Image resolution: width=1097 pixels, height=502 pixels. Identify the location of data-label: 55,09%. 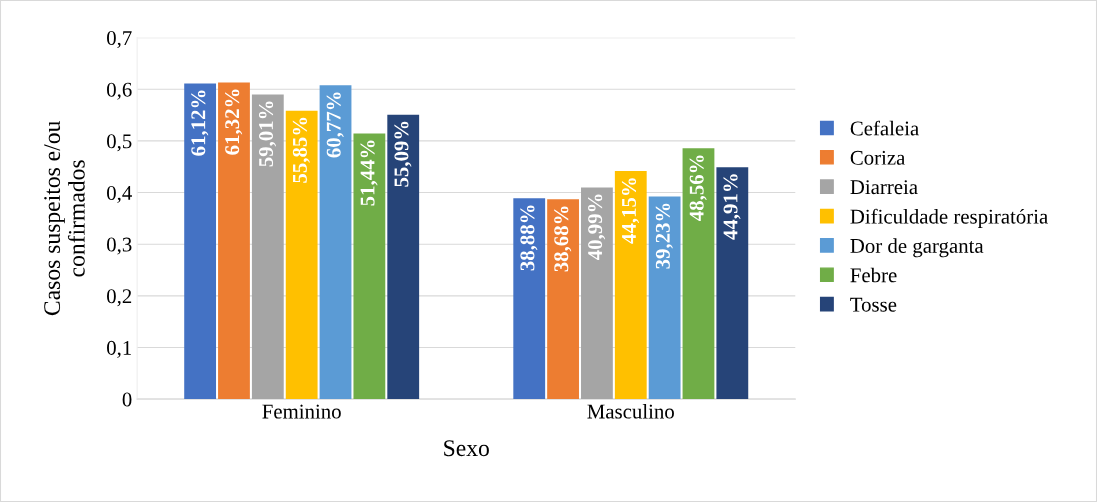
(403, 154).